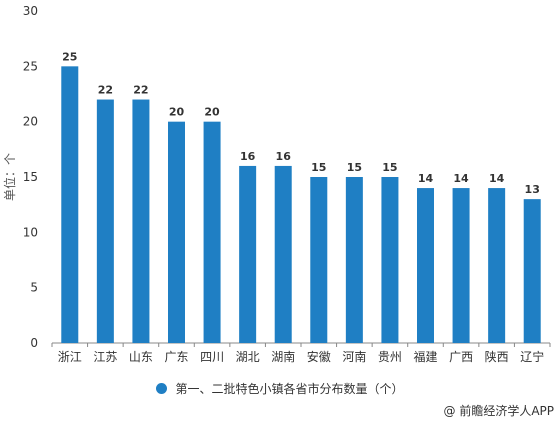  Describe the element at coordinates (141, 357) in the screenshot. I see `x-tick-label: 山东` at that location.